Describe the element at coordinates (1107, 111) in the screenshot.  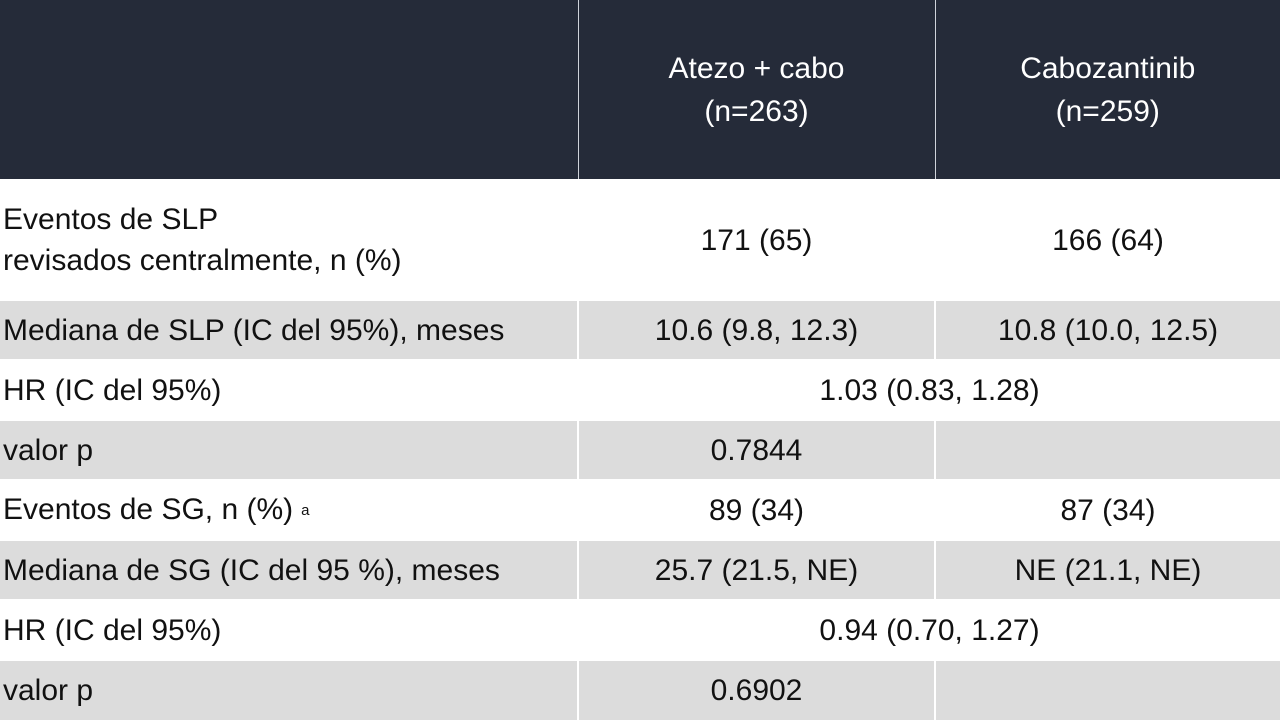
I see `header-cabozantinib-n: (n=259)` at that location.